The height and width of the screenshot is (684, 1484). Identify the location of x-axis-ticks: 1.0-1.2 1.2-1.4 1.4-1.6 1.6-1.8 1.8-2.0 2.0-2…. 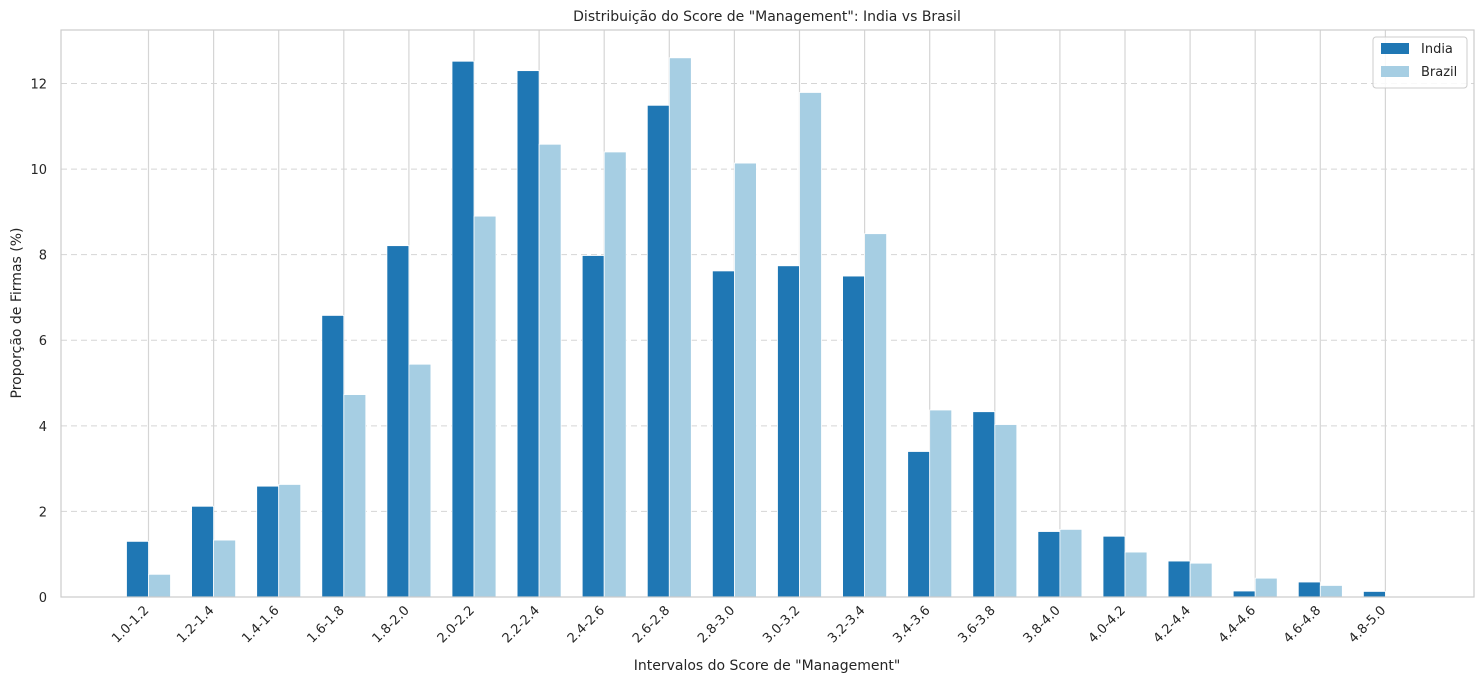
(749, 624).